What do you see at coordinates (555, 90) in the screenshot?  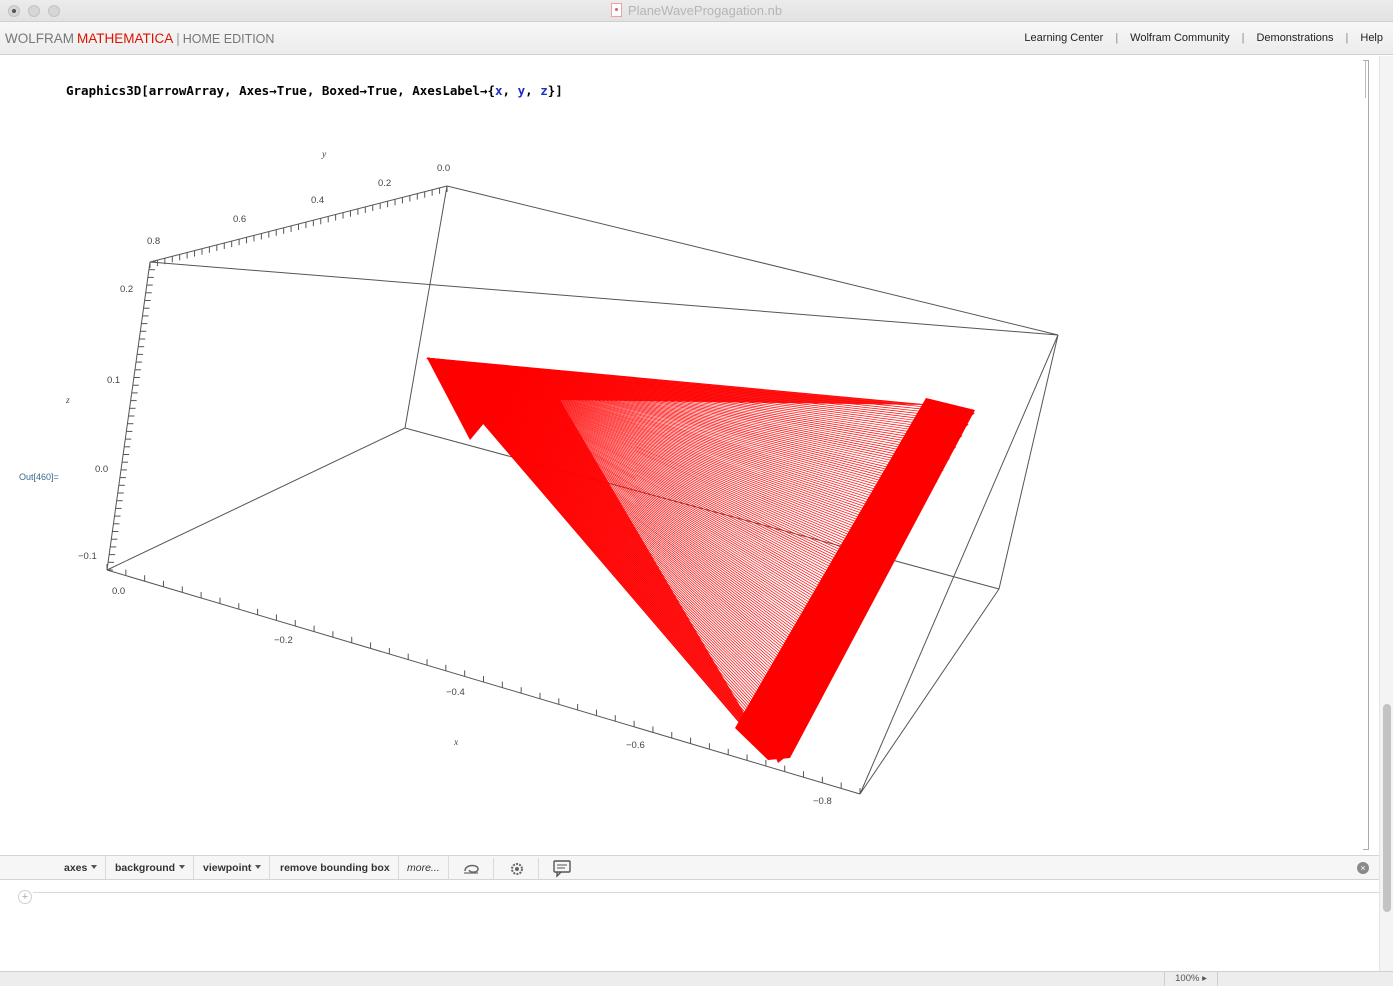 I see `input-rbrace: }]` at bounding box center [555, 90].